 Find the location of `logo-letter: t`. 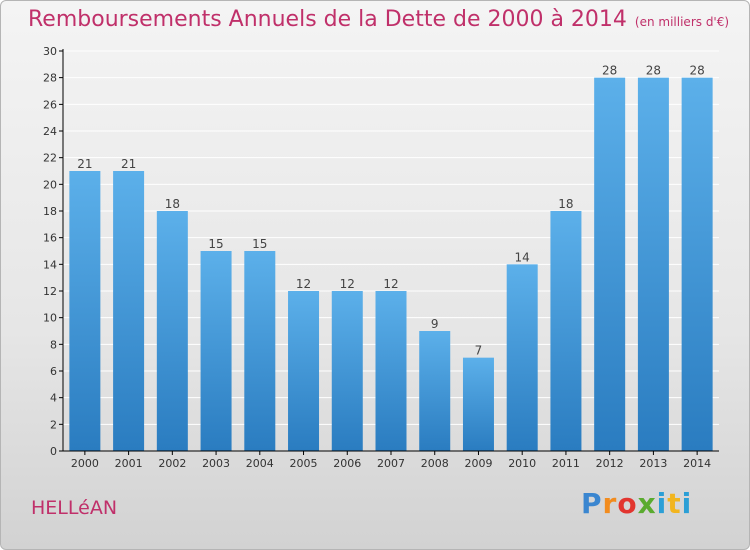

logo-letter: t is located at coordinates (674, 503).